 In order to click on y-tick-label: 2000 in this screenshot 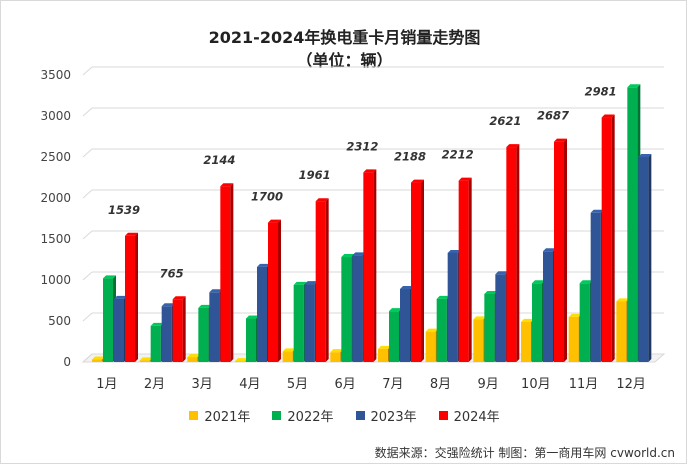, I will do `click(55, 198)`.